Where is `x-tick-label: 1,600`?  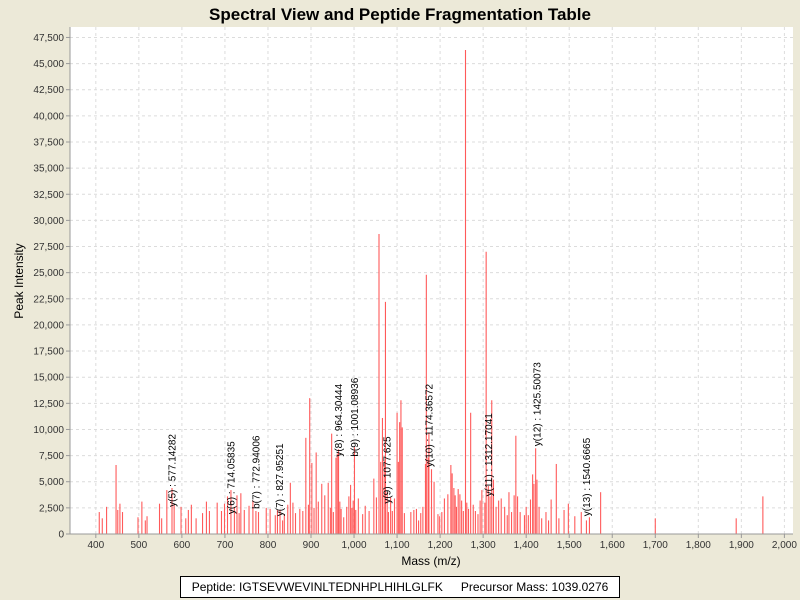
x-tick-label: 1,600 is located at coordinates (612, 545).